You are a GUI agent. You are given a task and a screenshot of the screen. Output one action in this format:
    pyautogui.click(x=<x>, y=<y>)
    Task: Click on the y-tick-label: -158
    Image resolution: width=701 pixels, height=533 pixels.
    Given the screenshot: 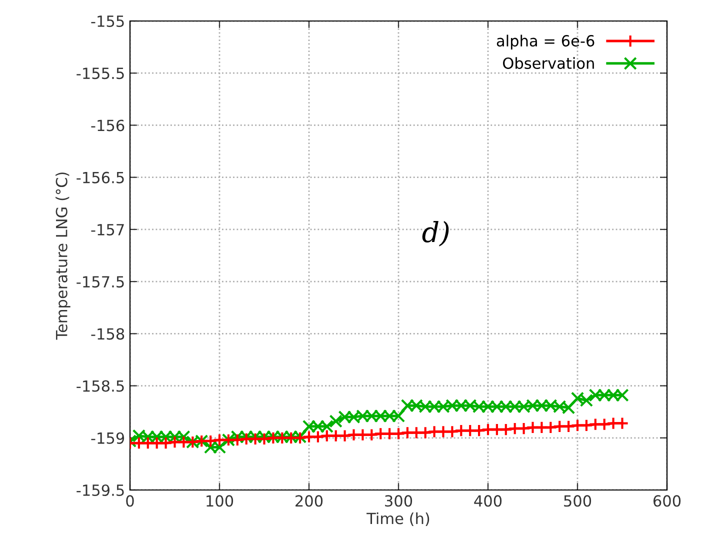 What is the action you would take?
    pyautogui.click(x=107, y=334)
    